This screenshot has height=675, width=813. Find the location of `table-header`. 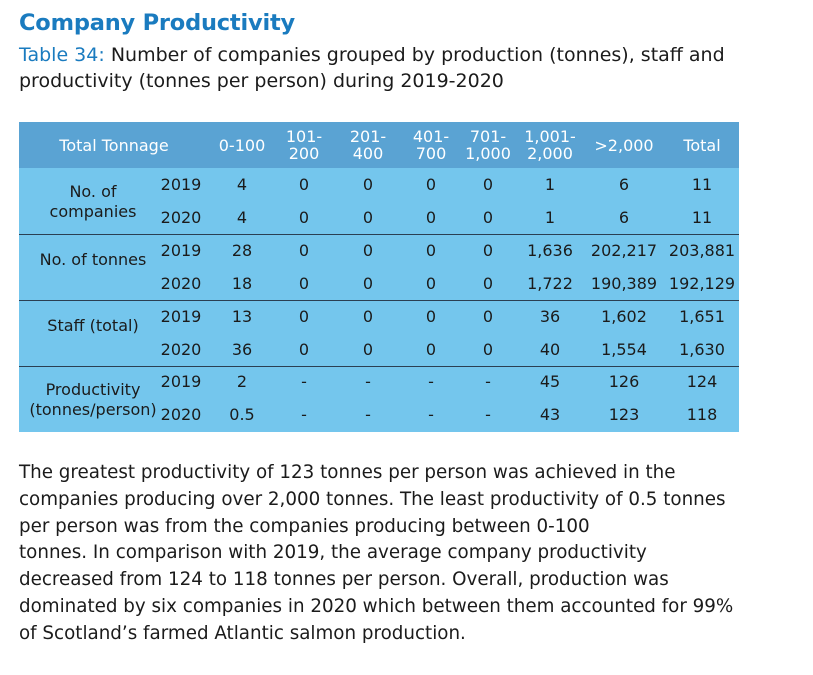

table-header is located at coordinates (379, 145).